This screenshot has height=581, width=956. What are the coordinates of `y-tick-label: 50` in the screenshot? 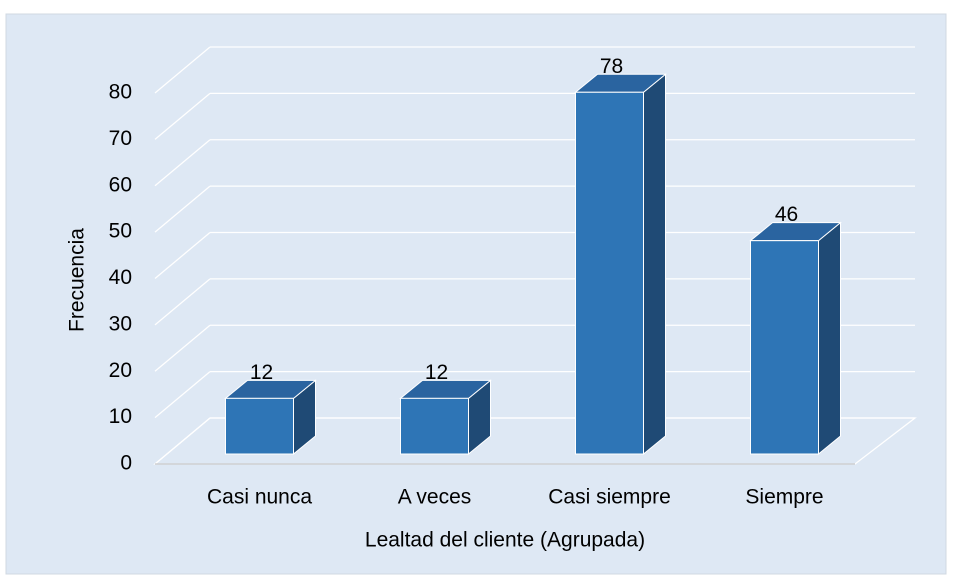 It's located at (120, 231).